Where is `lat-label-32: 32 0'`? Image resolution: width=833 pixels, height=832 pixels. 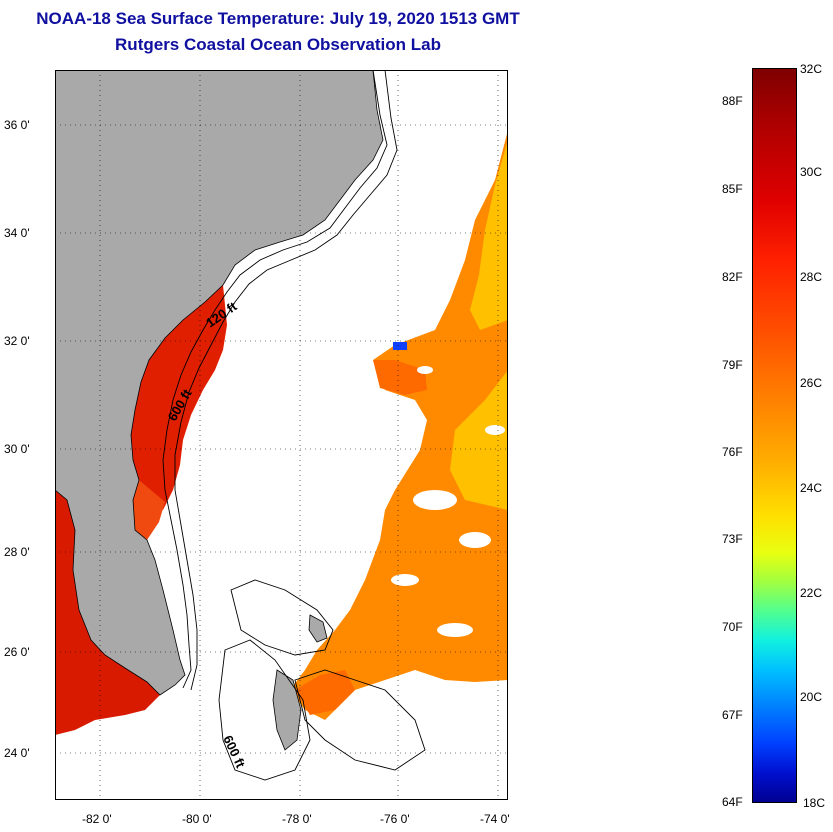
lat-label-32: 32 0' is located at coordinates (17, 341).